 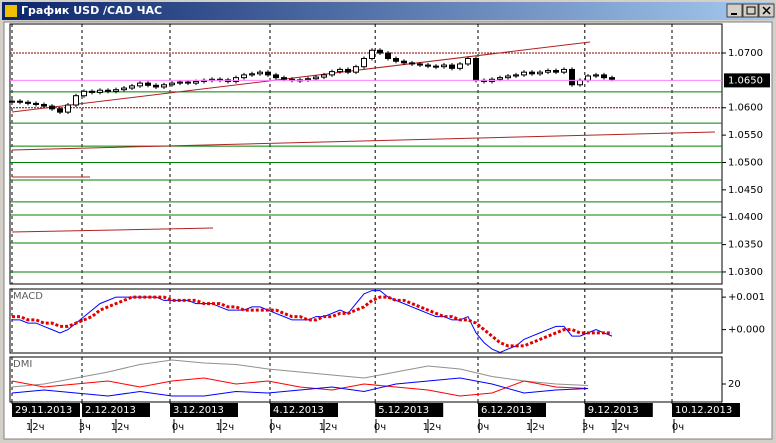 I want to click on y-tick-label: 1.0400, so click(x=745, y=217).